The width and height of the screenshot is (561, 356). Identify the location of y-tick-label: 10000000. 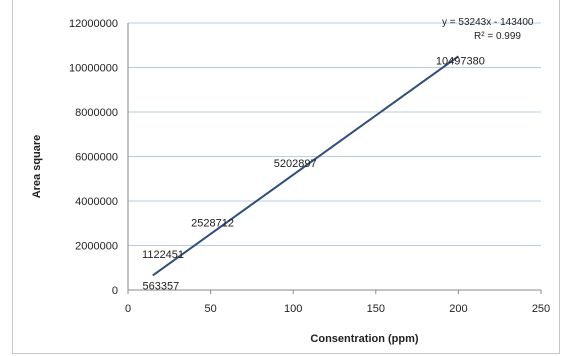
(93, 69).